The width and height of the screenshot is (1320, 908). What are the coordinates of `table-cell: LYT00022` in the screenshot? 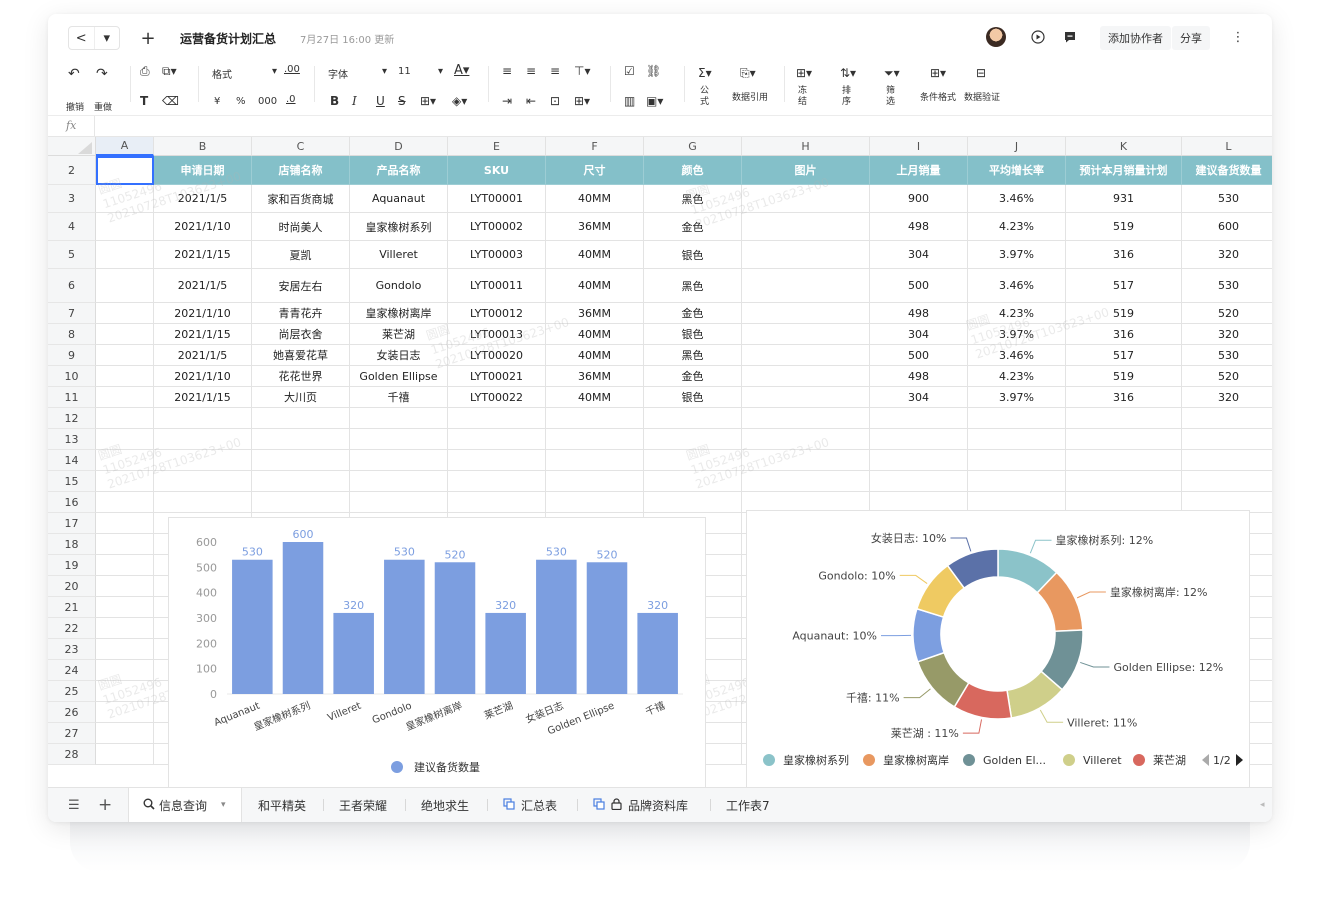 It's located at (497, 397).